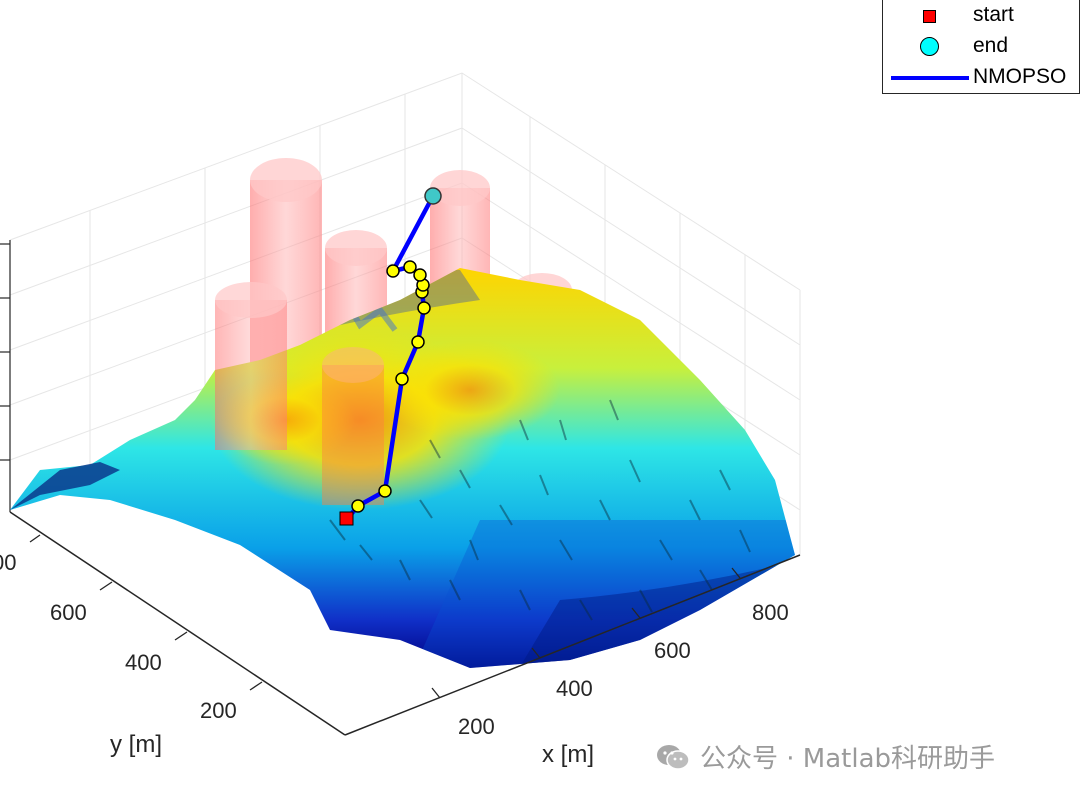  What do you see at coordinates (848, 759) in the screenshot?
I see `watermark-text: 公众号 · Matlab科研助手` at bounding box center [848, 759].